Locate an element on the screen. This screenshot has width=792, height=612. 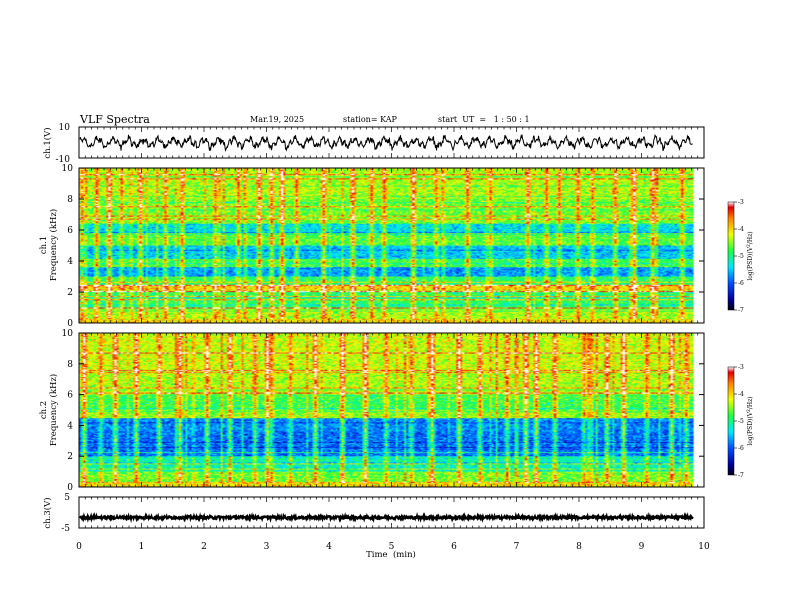
time-tick-label: 5 is located at coordinates (392, 547).